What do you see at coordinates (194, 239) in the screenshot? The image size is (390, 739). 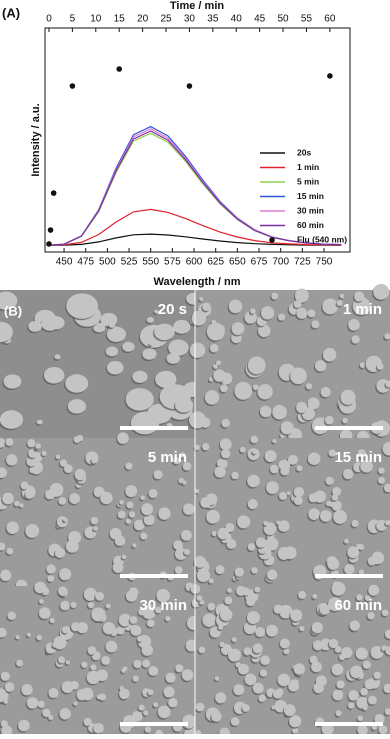 I see `spectrum-line` at bounding box center [194, 239].